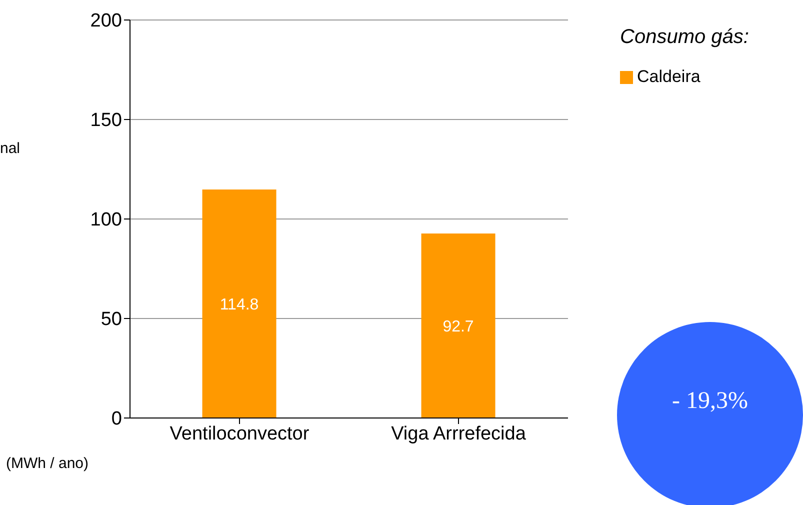 The height and width of the screenshot is (505, 803). Describe the element at coordinates (240, 433) in the screenshot. I see `x-tick-label: Ventiloconvector` at that location.